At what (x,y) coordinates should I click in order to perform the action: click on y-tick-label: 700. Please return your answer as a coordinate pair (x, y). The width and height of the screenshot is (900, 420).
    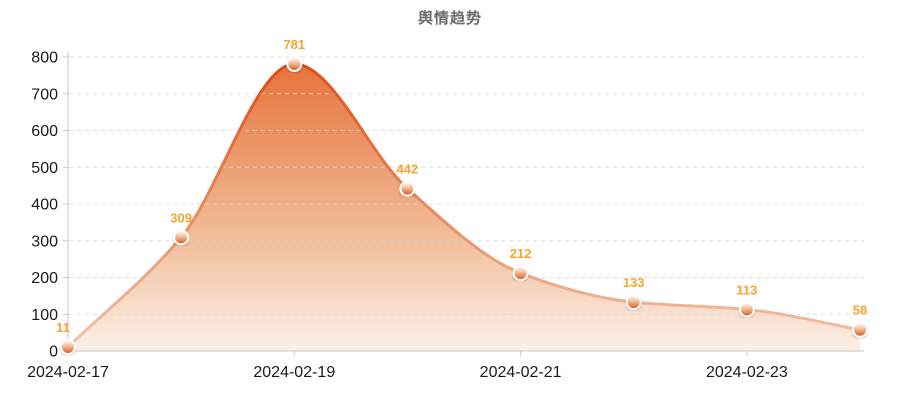
    Looking at the image, I should click on (44, 94).